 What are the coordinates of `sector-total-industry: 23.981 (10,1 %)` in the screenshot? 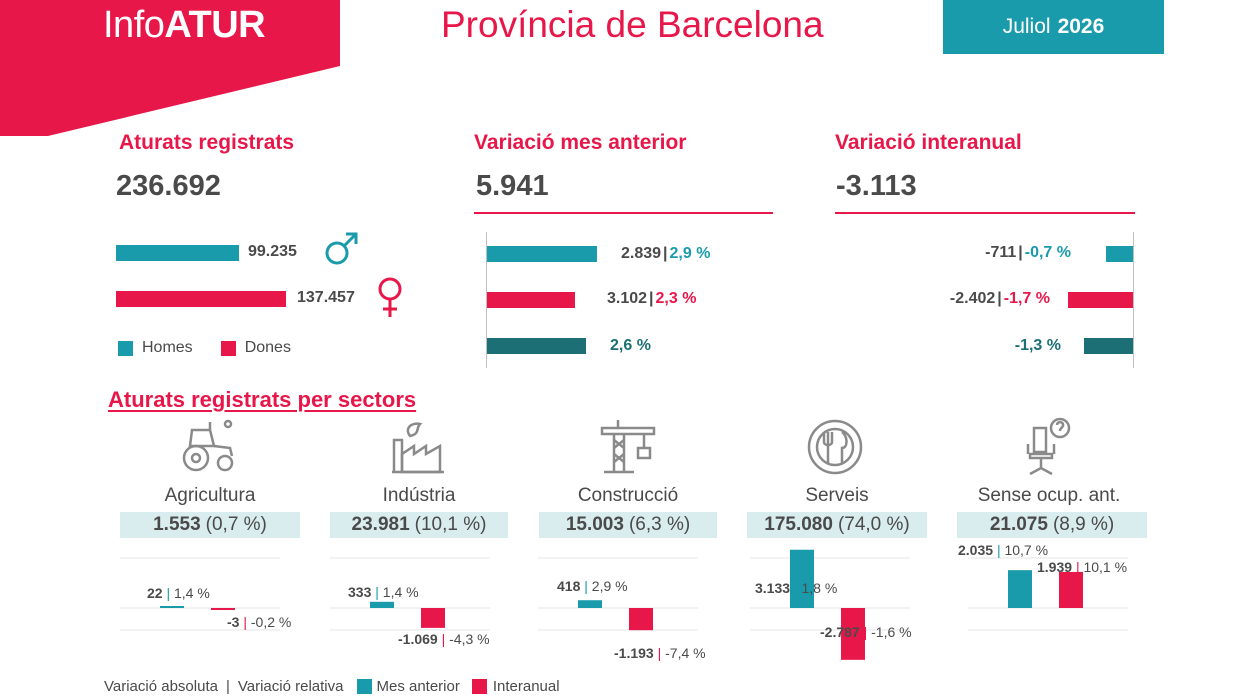 It's located at (419, 525).